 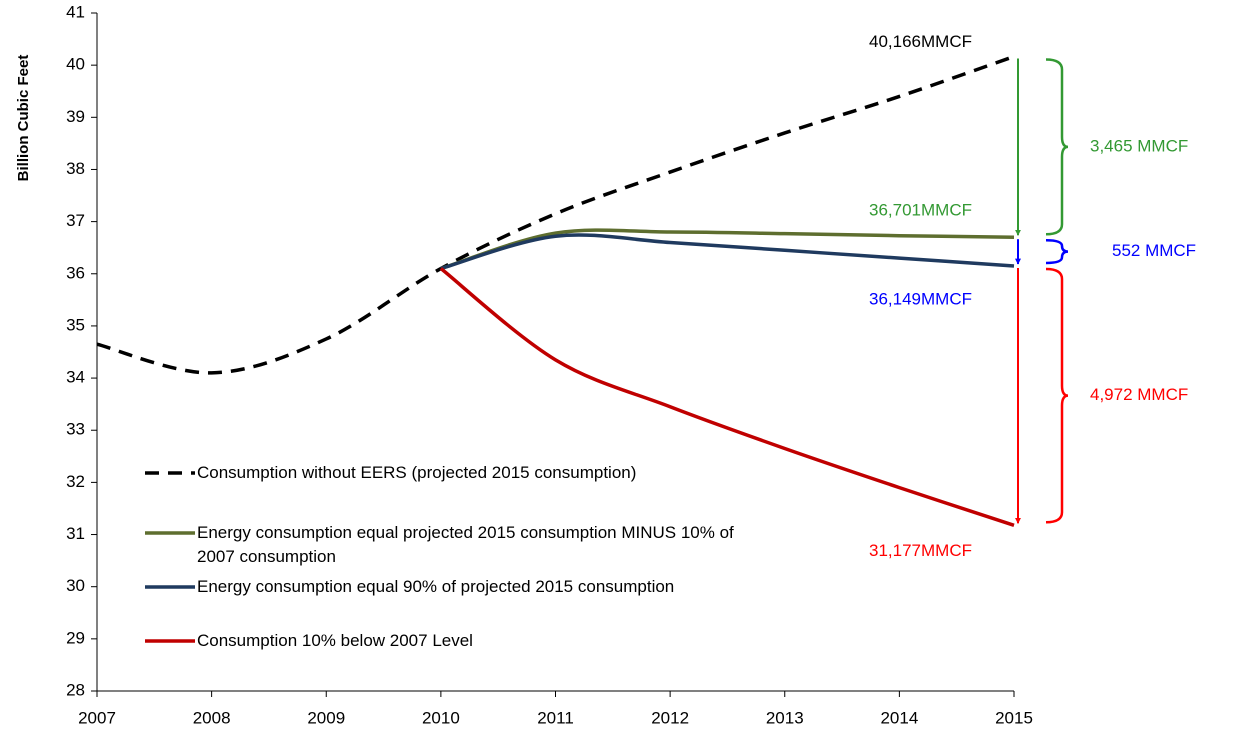 I want to click on y-tick-label: 29, so click(x=75, y=637).